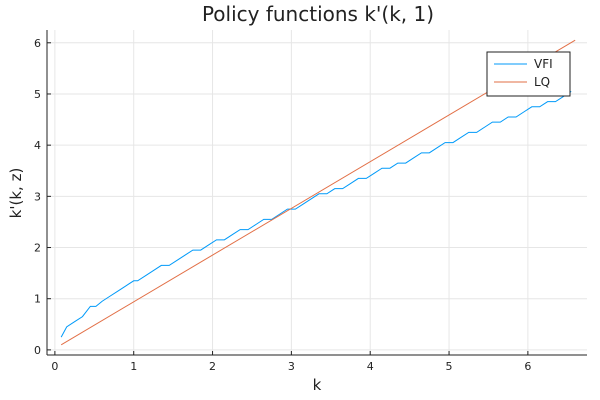 Image resolution: width=600 pixels, height=400 pixels. Describe the element at coordinates (133, 366) in the screenshot. I see `x-tick-label: 1` at that location.